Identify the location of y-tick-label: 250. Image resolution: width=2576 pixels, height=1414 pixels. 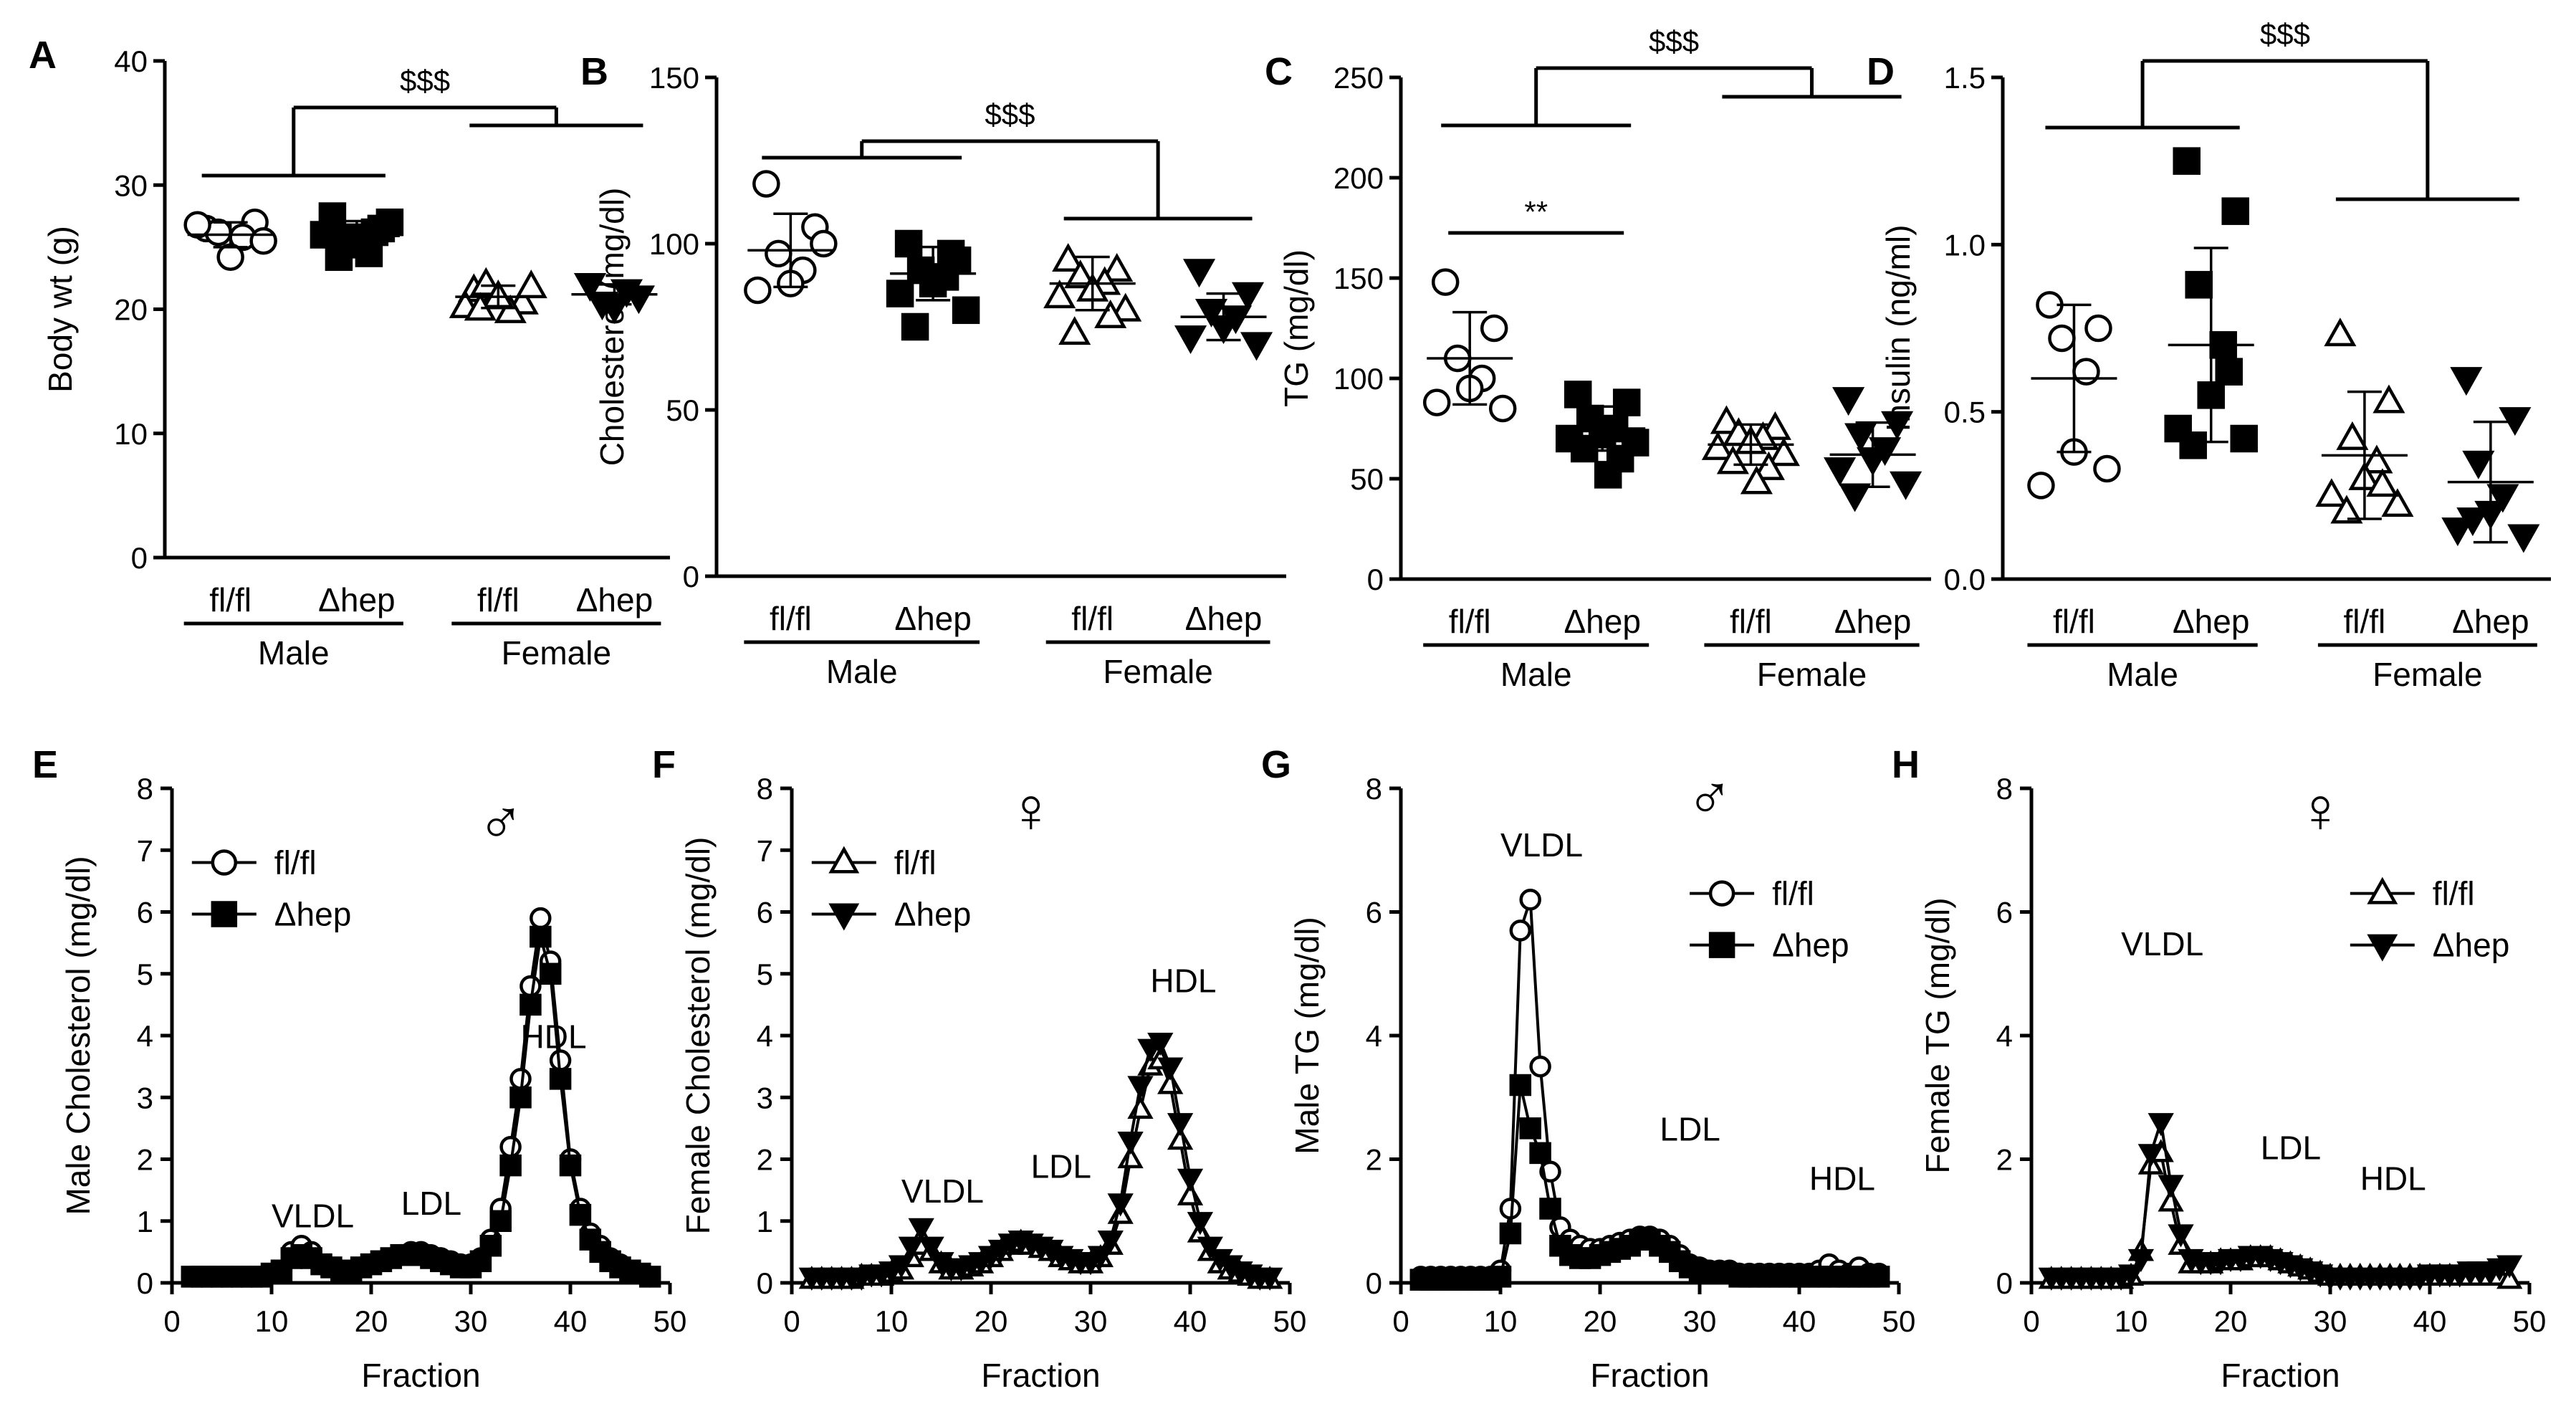
(1359, 78).